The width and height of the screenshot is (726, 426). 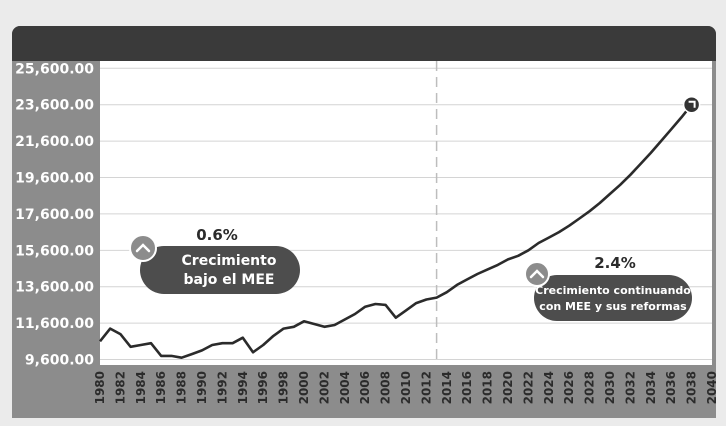 I want to click on x-tick-label: 2004, so click(x=345, y=387).